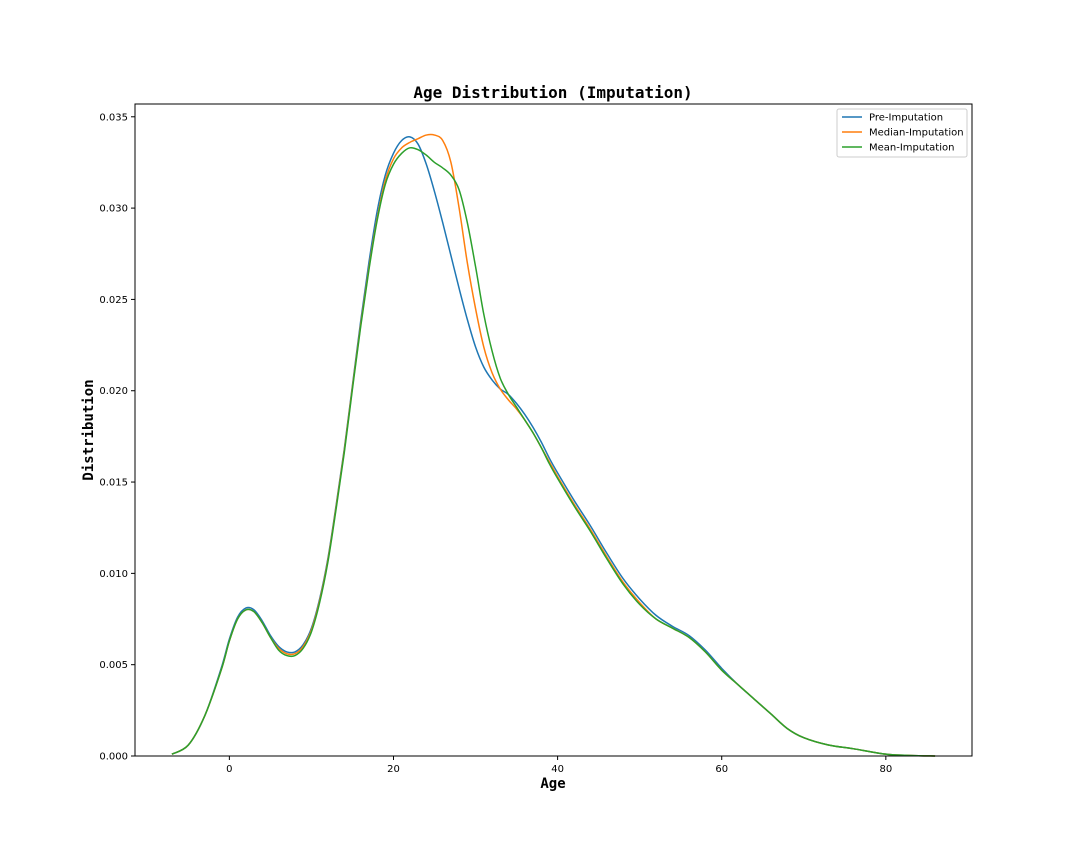 The image size is (1080, 864). What do you see at coordinates (911, 148) in the screenshot?
I see `legend-label-mean-imputation: Mean-Imputation` at bounding box center [911, 148].